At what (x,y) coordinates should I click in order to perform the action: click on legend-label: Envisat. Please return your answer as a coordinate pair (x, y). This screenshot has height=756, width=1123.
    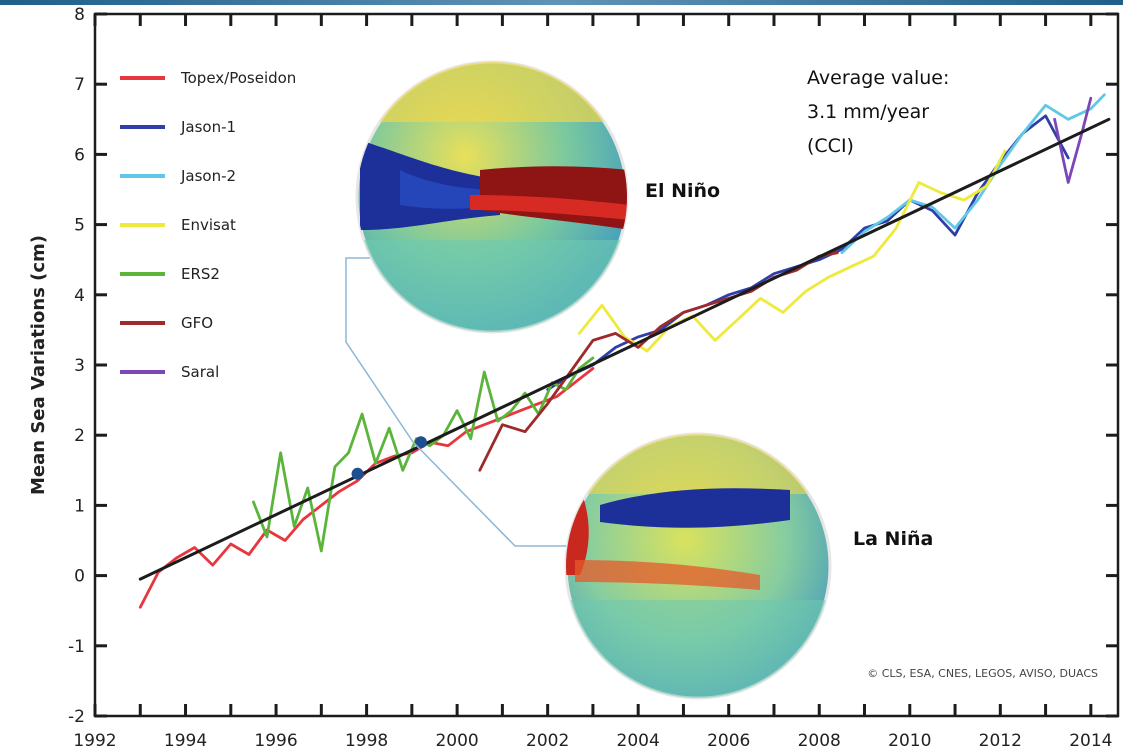
    Looking at the image, I should click on (208, 225).